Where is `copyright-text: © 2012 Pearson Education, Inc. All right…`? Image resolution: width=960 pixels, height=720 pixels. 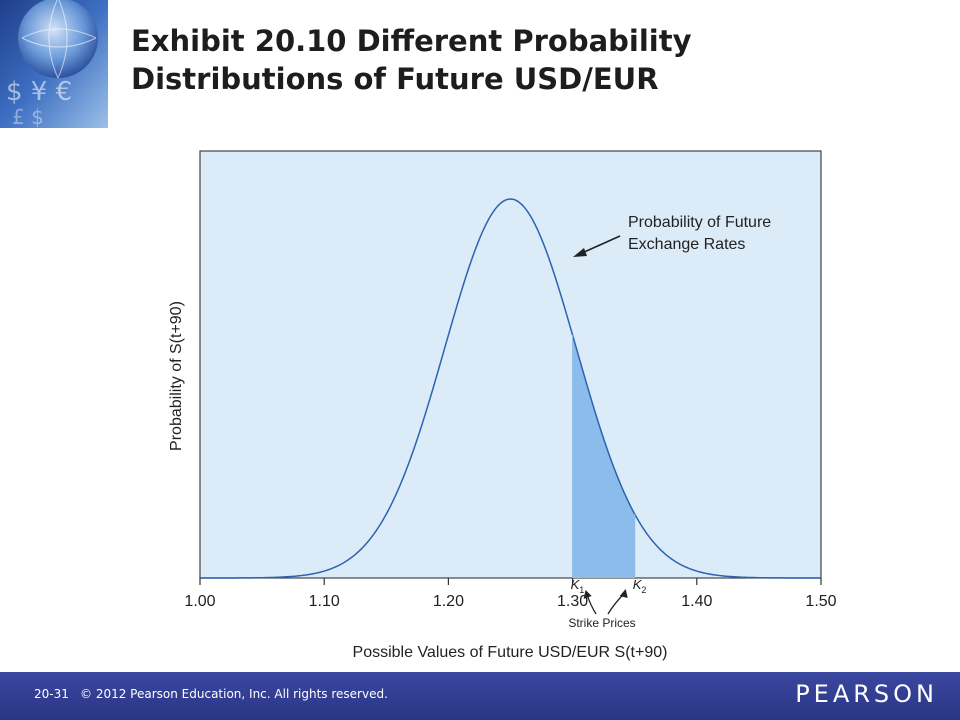 copyright-text: © 2012 Pearson Education, Inc. All right… is located at coordinates (234, 694).